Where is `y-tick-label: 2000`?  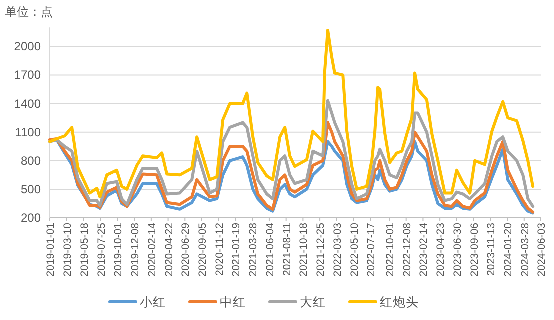
y-tick-label: 2000 is located at coordinates (28, 47).